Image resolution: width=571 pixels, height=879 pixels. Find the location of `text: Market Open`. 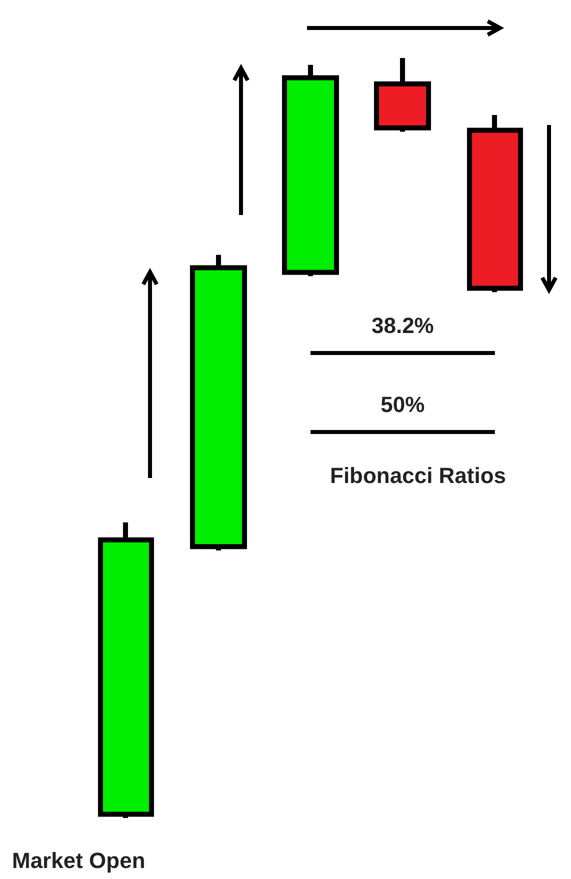

text: Market Open is located at coordinates (79, 861).